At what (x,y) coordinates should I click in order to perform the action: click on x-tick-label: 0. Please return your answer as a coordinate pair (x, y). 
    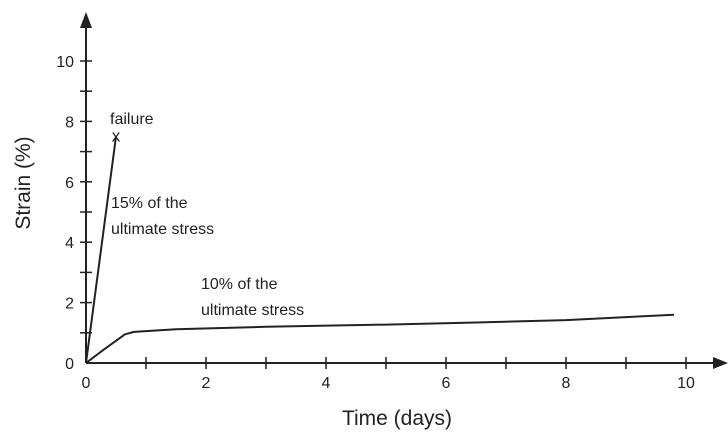
    Looking at the image, I should click on (86, 383).